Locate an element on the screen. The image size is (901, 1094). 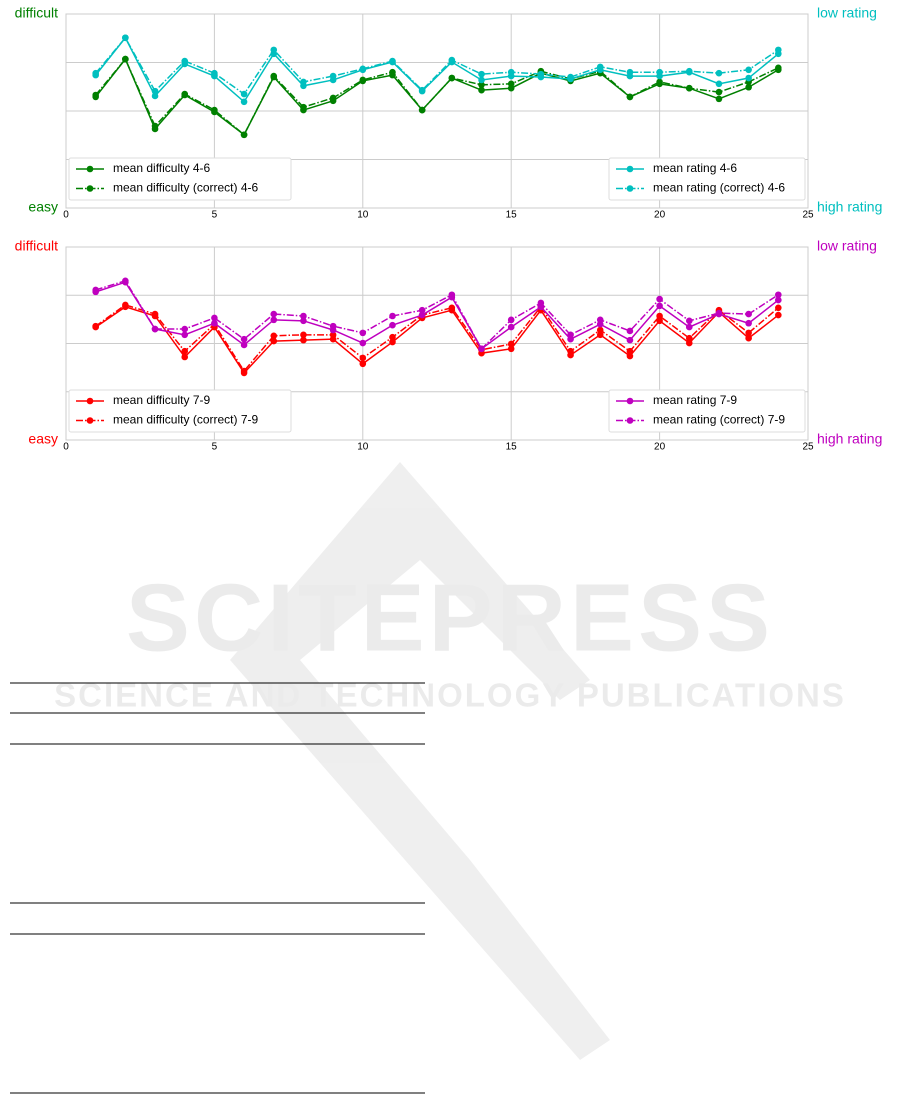
legend-label: mean difficulty 4-6 is located at coordinates (161, 168).